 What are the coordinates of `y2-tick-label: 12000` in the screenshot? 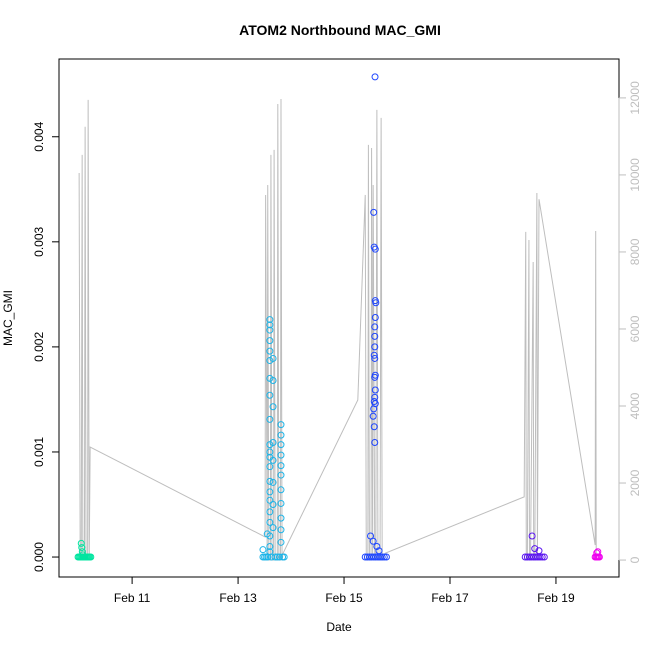 It's located at (635, 98).